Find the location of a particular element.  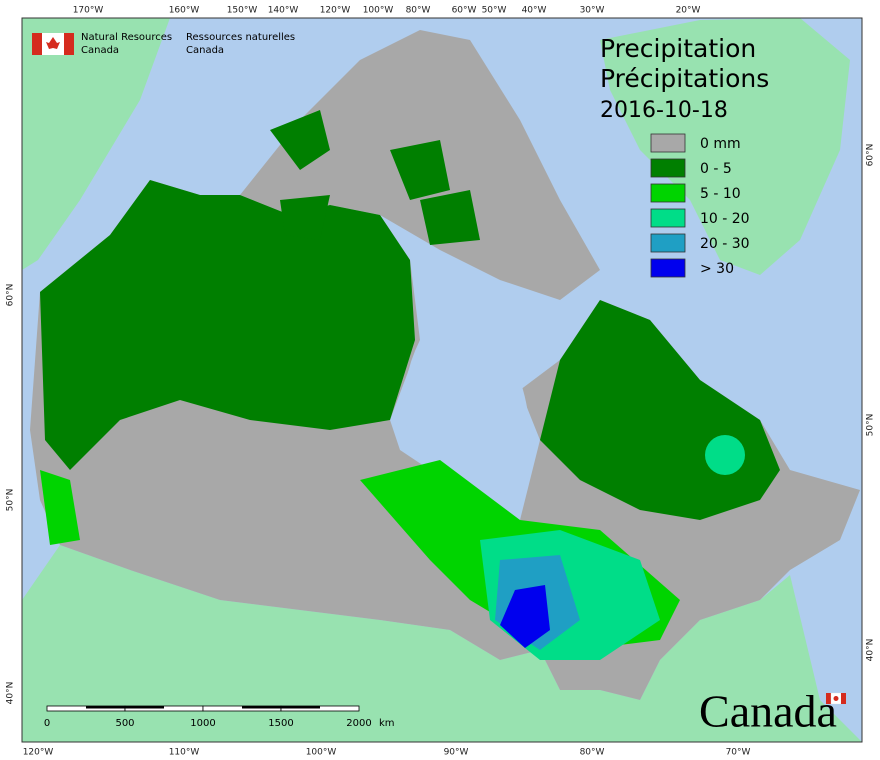

longitude-label: 70°W is located at coordinates (738, 753).